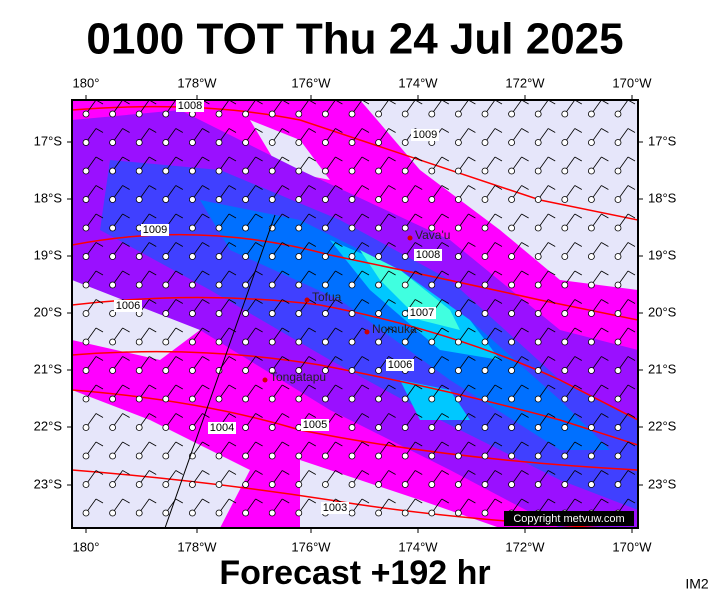 The height and width of the screenshot is (605, 711). Describe the element at coordinates (197, 546) in the screenshot. I see `lon-label: 178°W` at that location.